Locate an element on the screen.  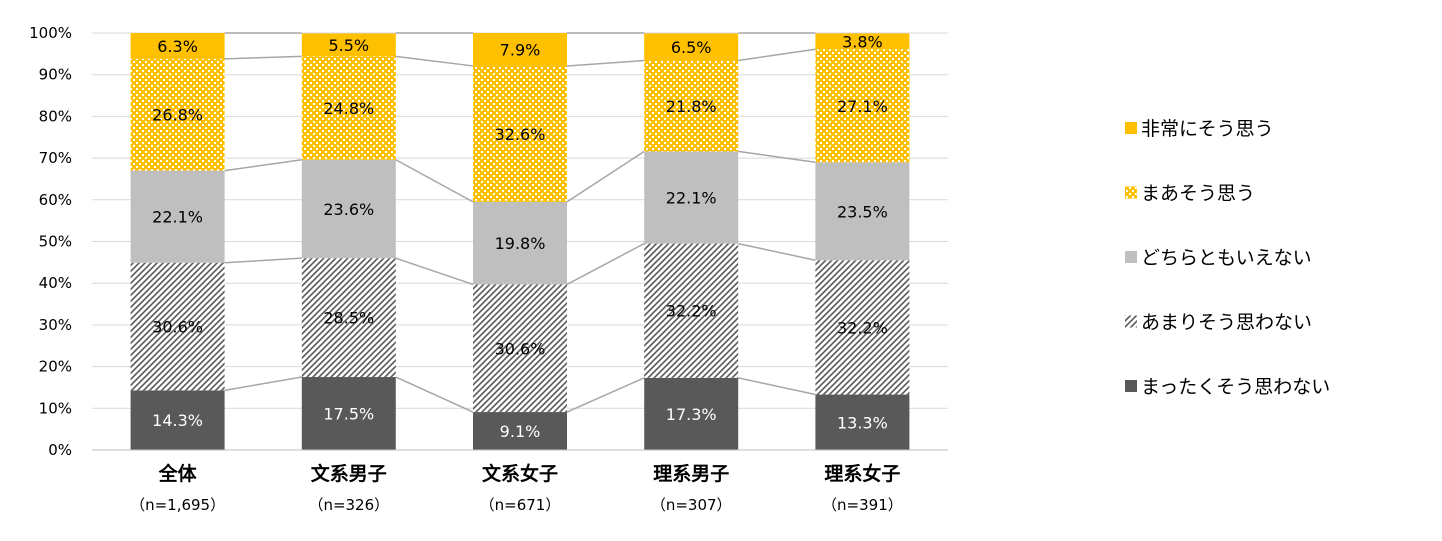
data-label: 13.3% is located at coordinates (862, 422).